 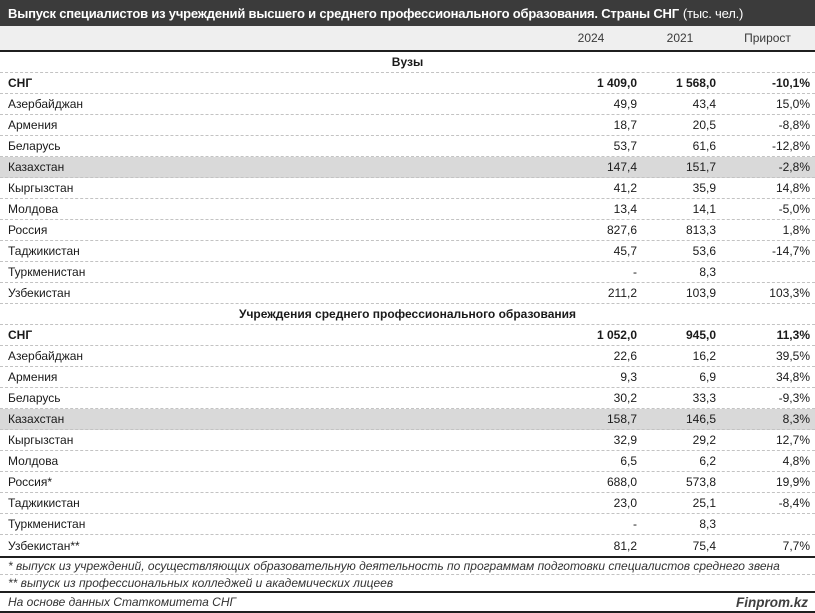 What do you see at coordinates (713, 13) in the screenshot?
I see `report-title-unit: (тыс. чел.)` at bounding box center [713, 13].